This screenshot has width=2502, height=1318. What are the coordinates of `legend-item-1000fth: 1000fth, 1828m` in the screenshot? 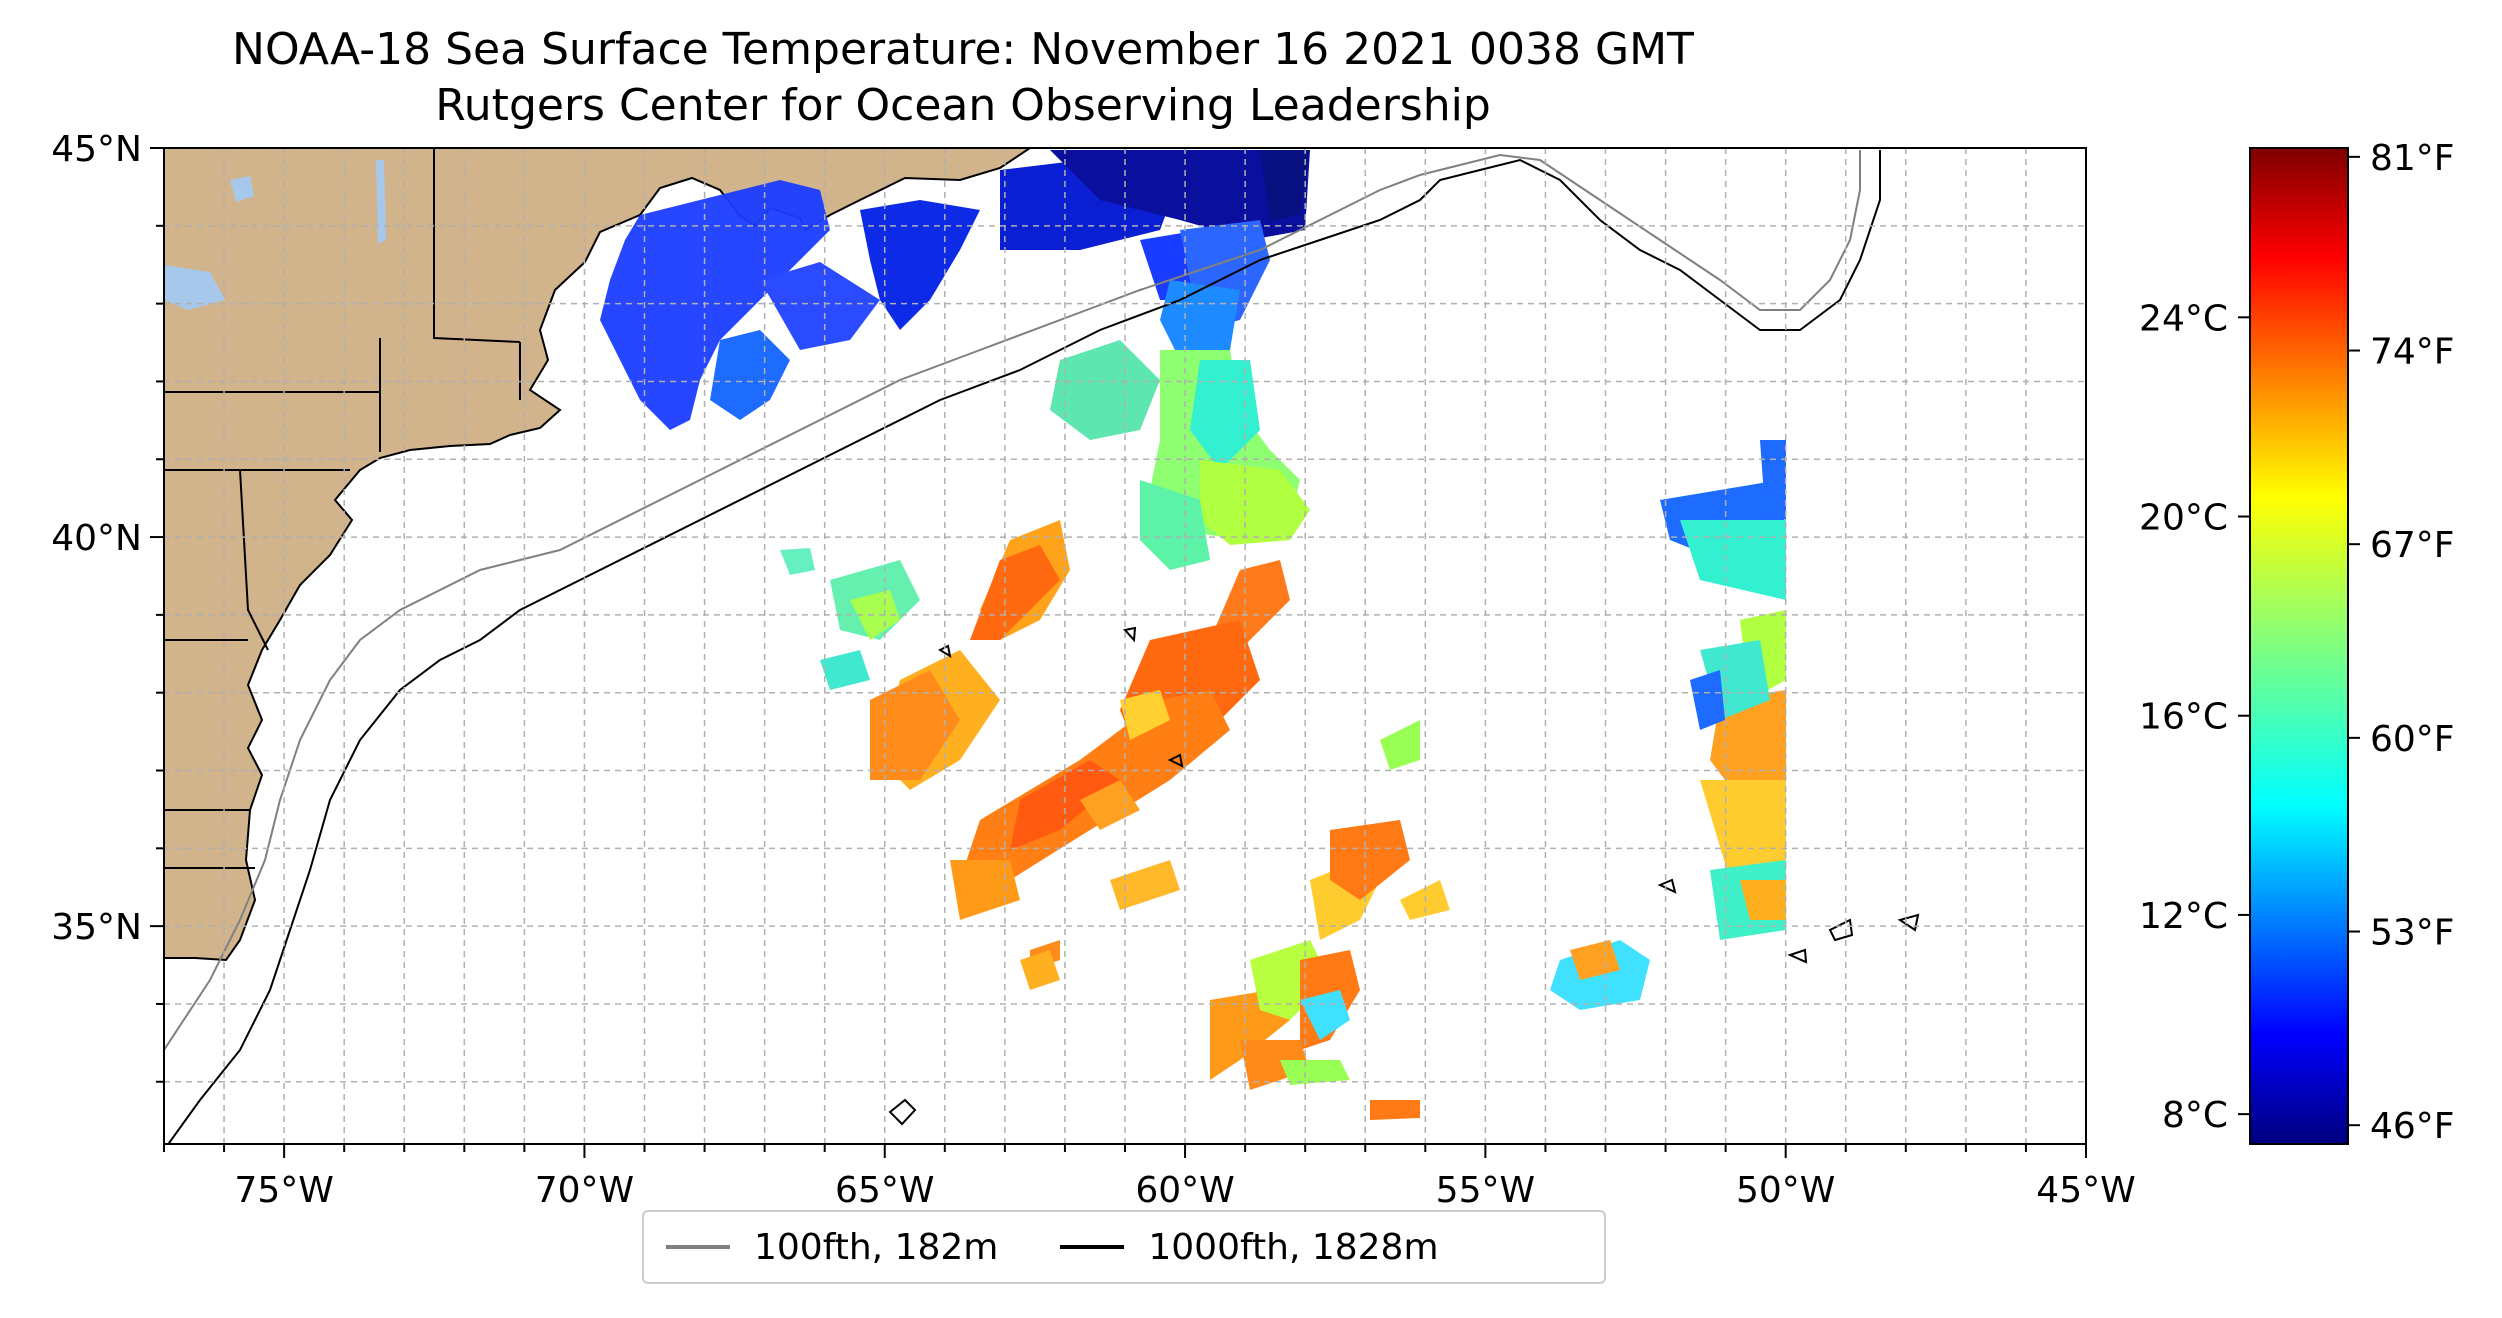 It's located at (1249, 1247).